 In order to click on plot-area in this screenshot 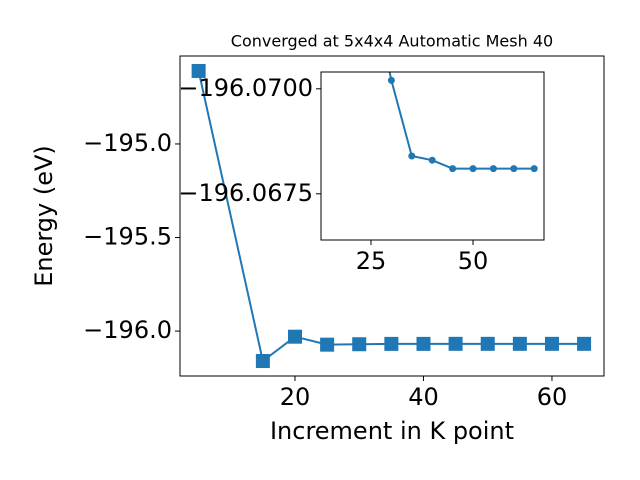, I will do `click(432, 156)`.